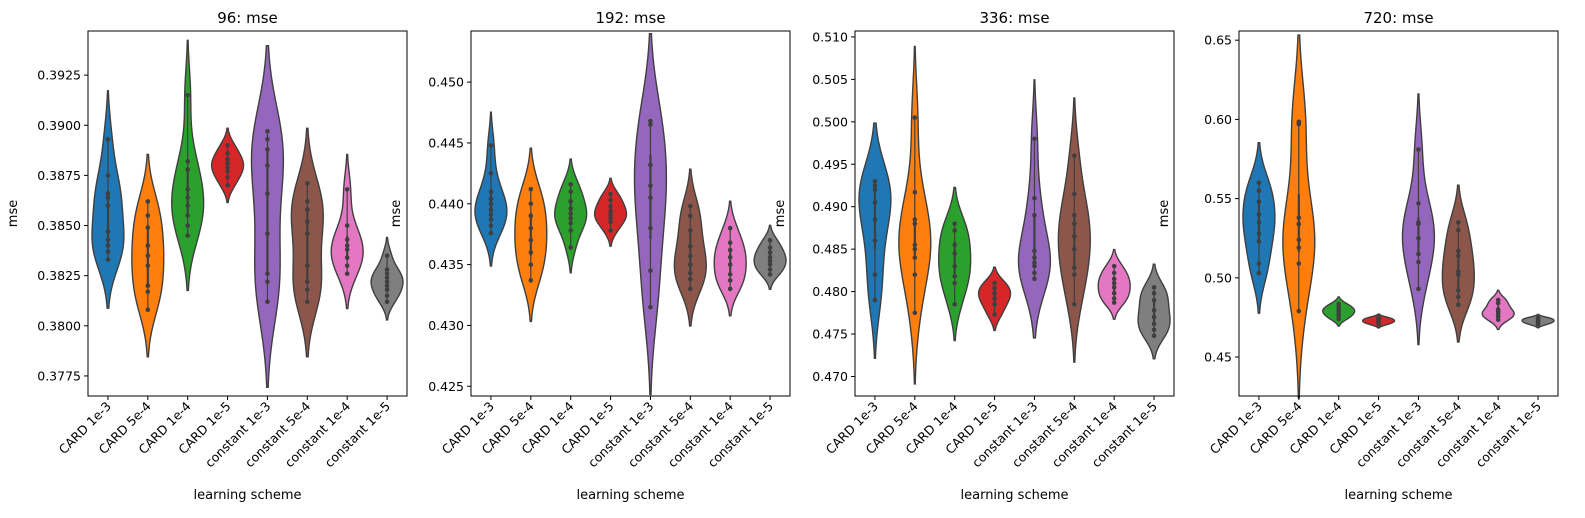 The image size is (1585, 518). What do you see at coordinates (1398, 18) in the screenshot?
I see `subplot-title: 720: mse` at bounding box center [1398, 18].